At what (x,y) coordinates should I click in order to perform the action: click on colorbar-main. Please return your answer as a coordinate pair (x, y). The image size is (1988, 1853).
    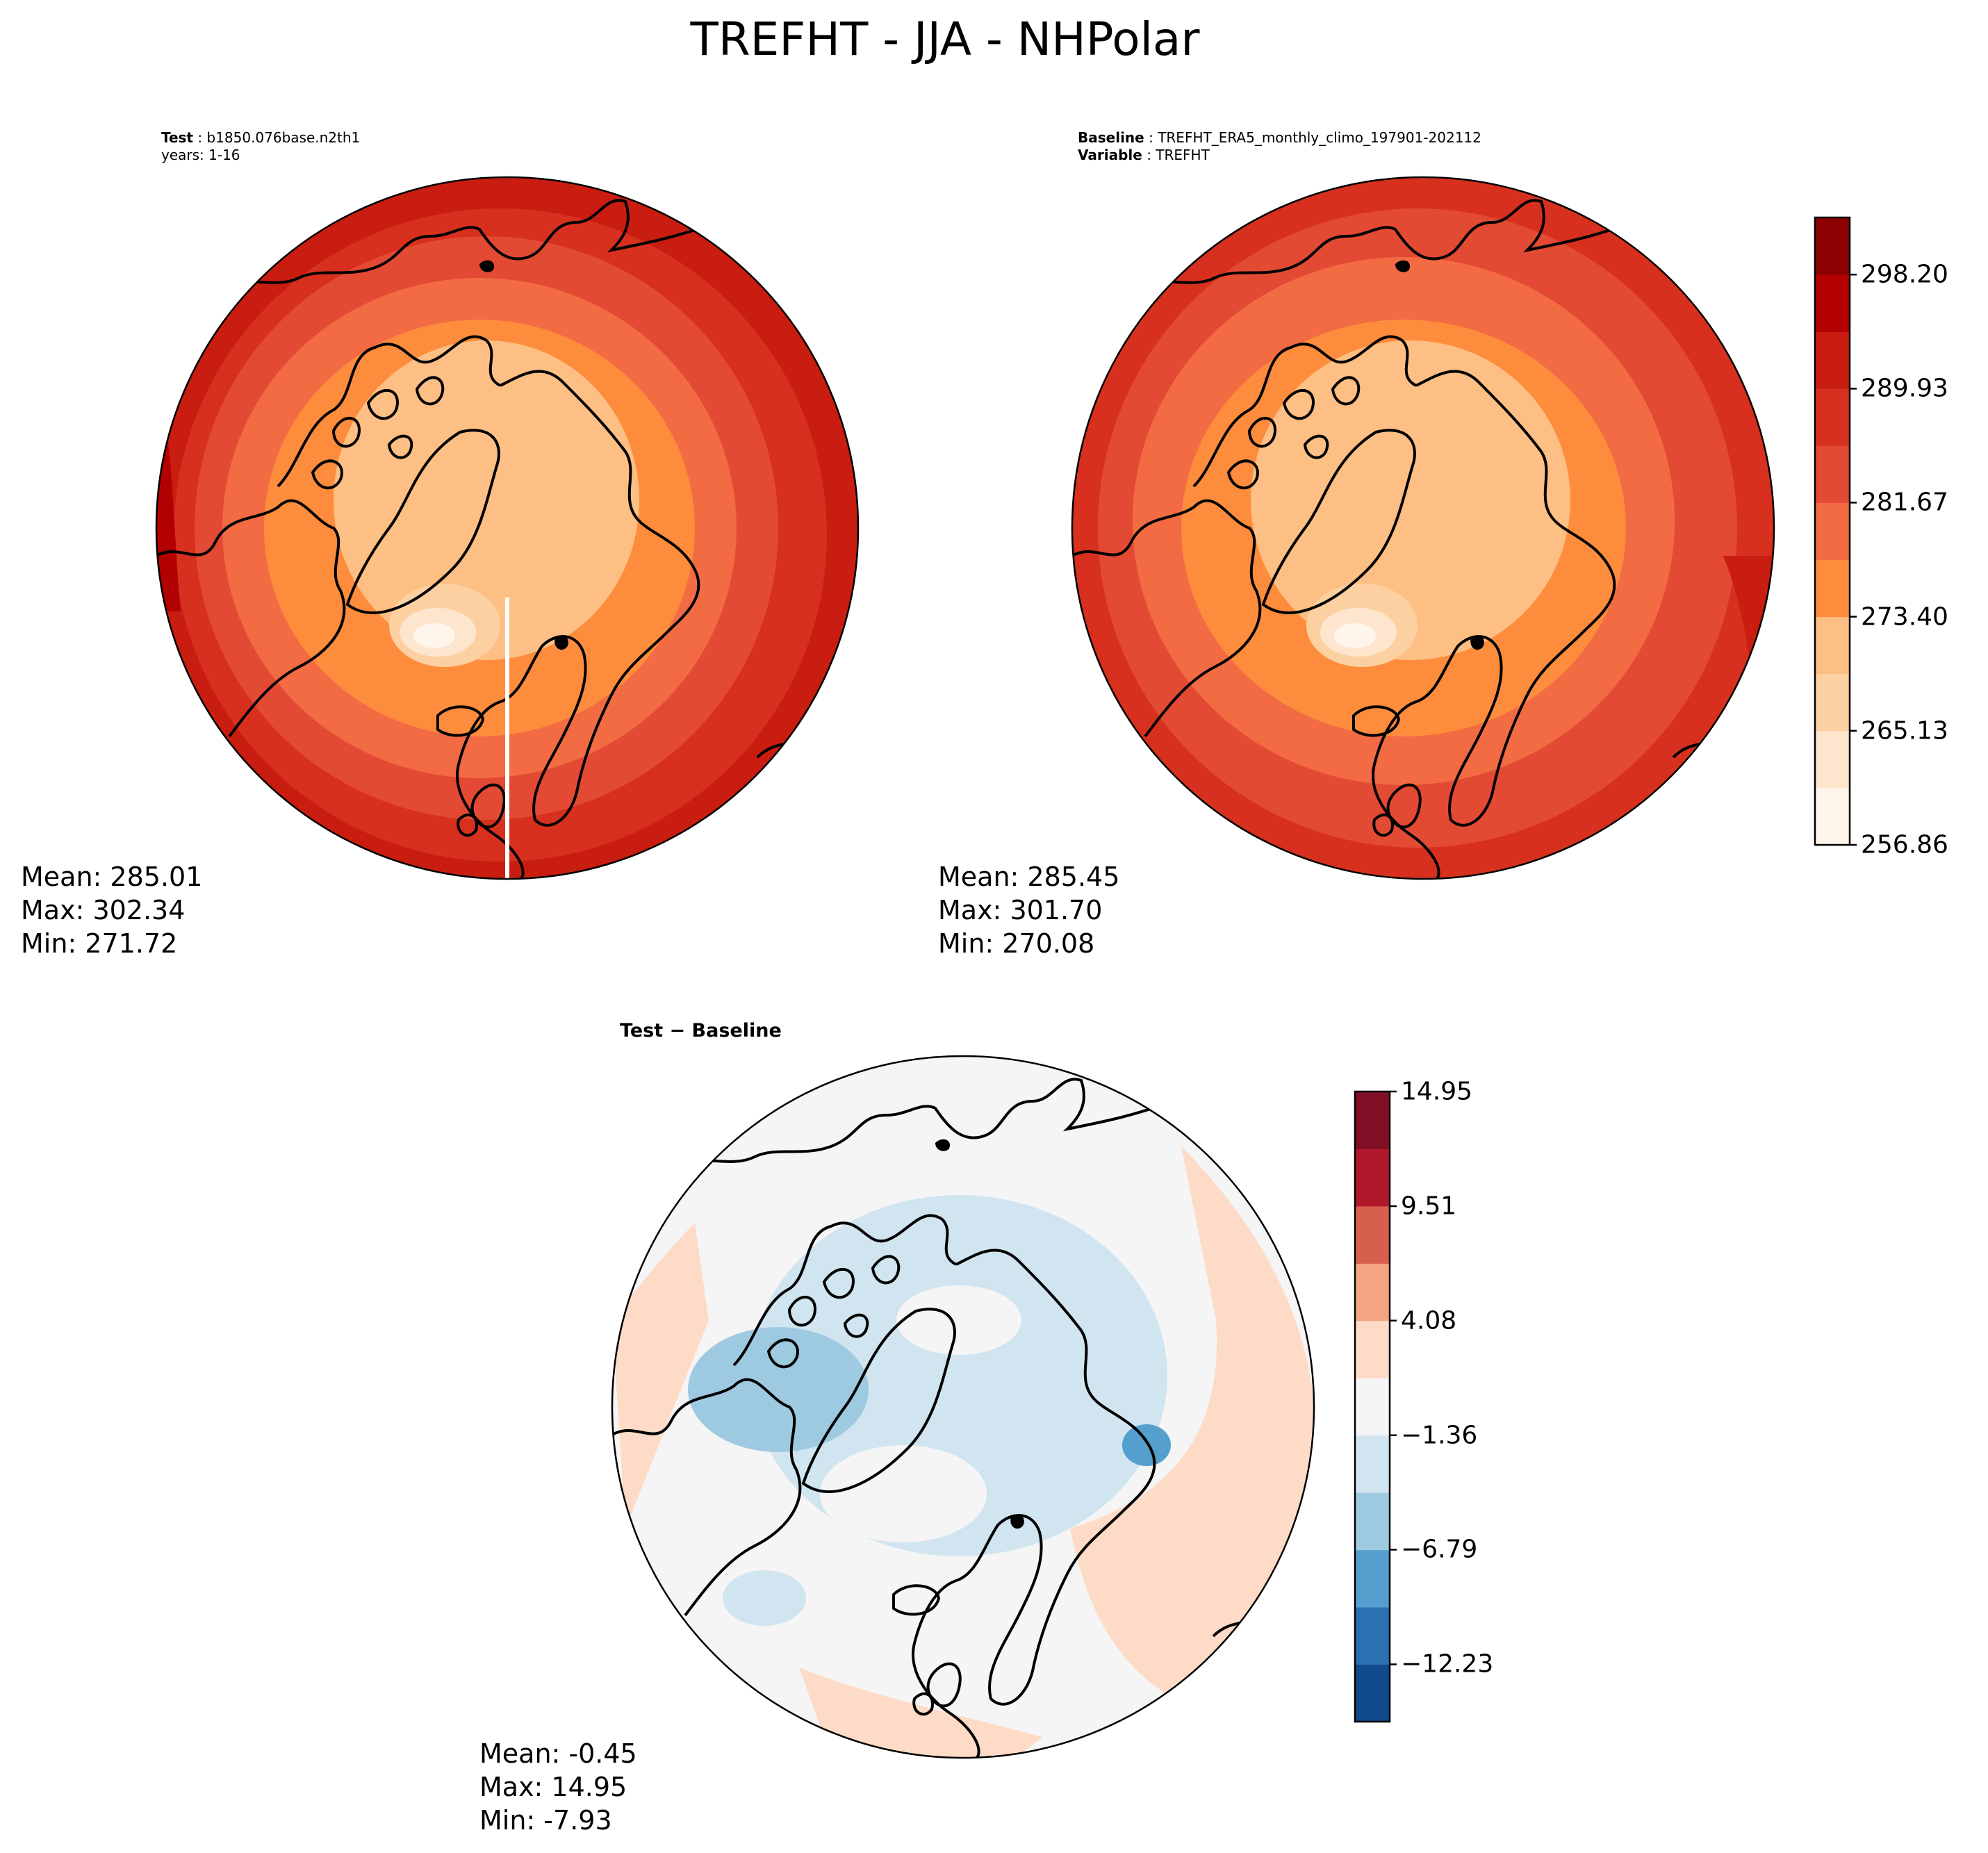
    Looking at the image, I should click on (1835, 531).